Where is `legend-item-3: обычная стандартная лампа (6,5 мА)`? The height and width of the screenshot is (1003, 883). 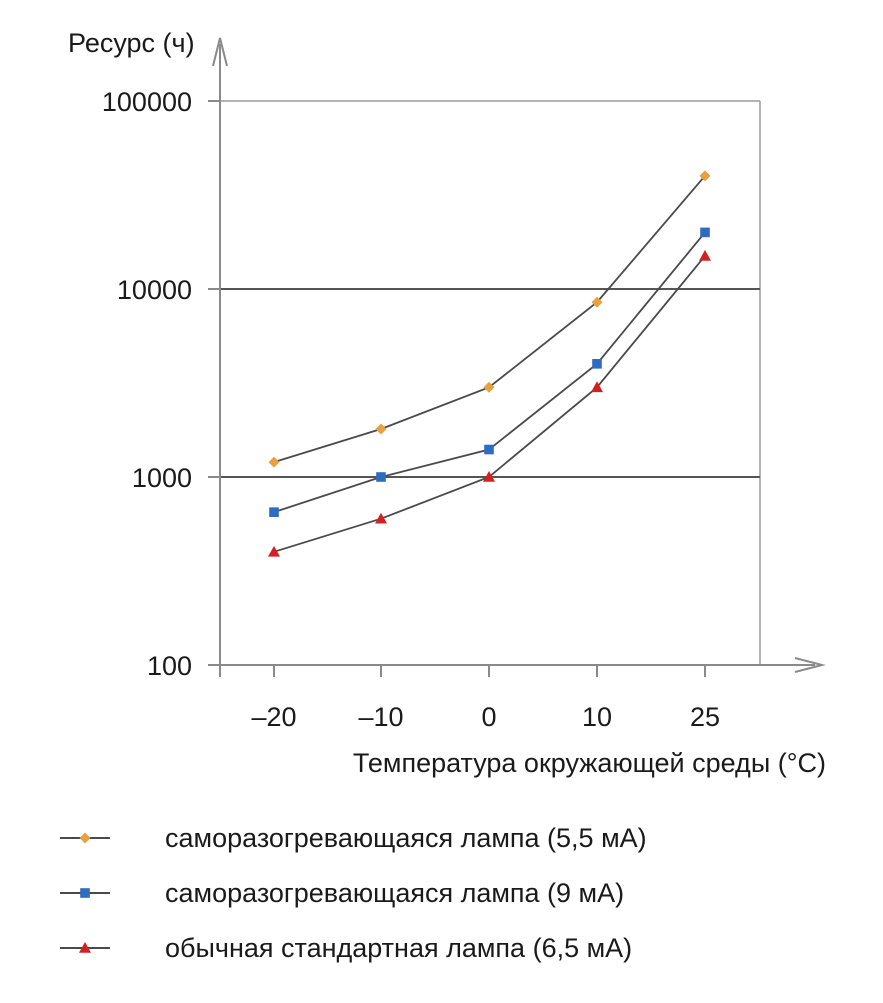 legend-item-3: обычная стандартная лампа (6,5 мА) is located at coordinates (346, 948).